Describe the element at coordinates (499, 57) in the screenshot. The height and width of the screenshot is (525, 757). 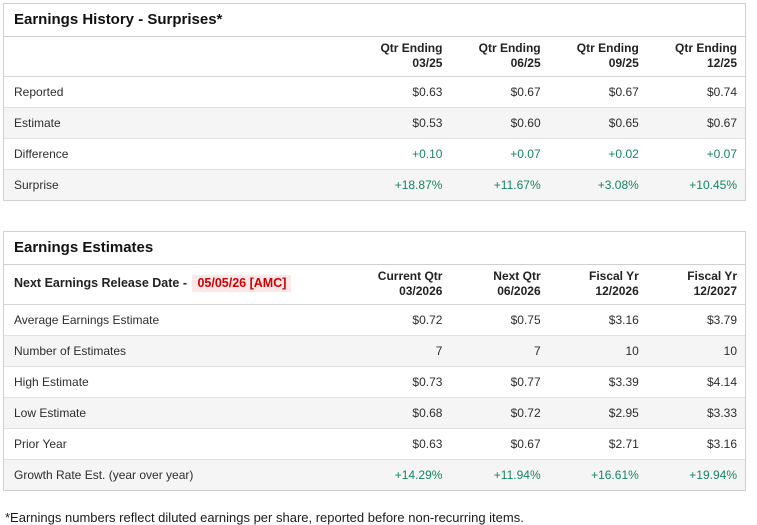
I see `column-header-qtr-0625: Qtr Ending 06/25` at that location.